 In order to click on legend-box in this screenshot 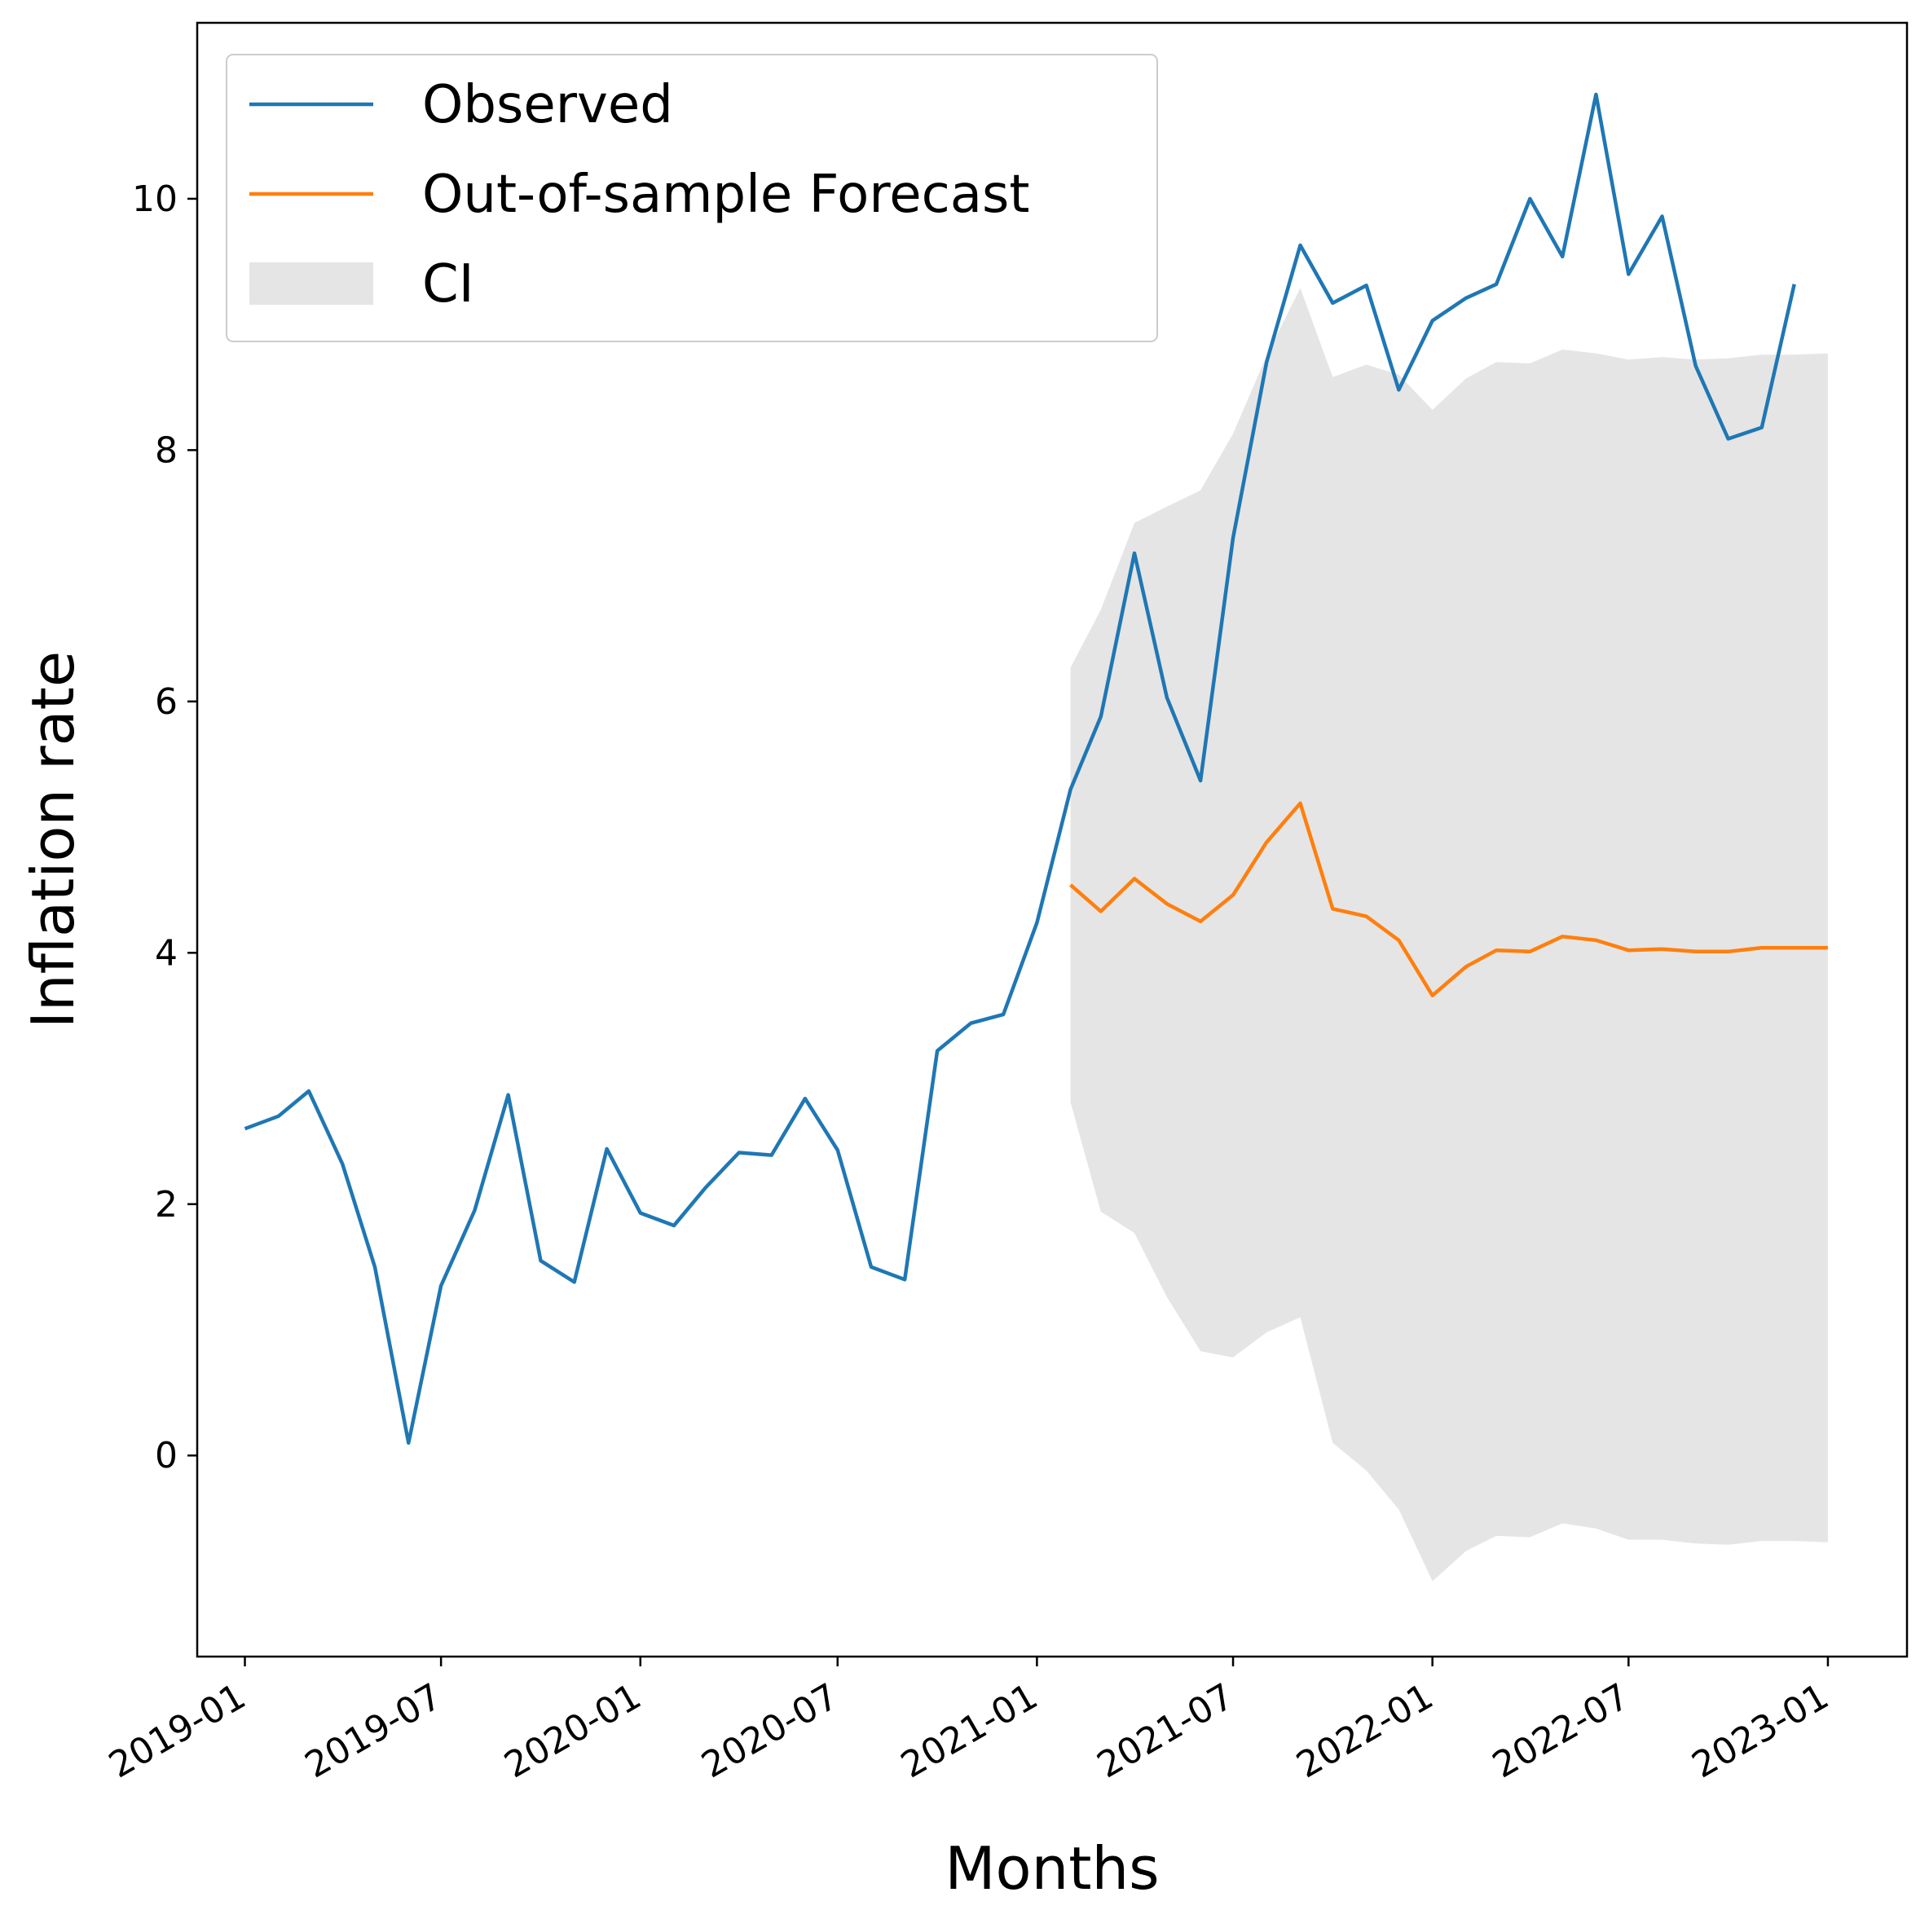, I will do `click(692, 198)`.